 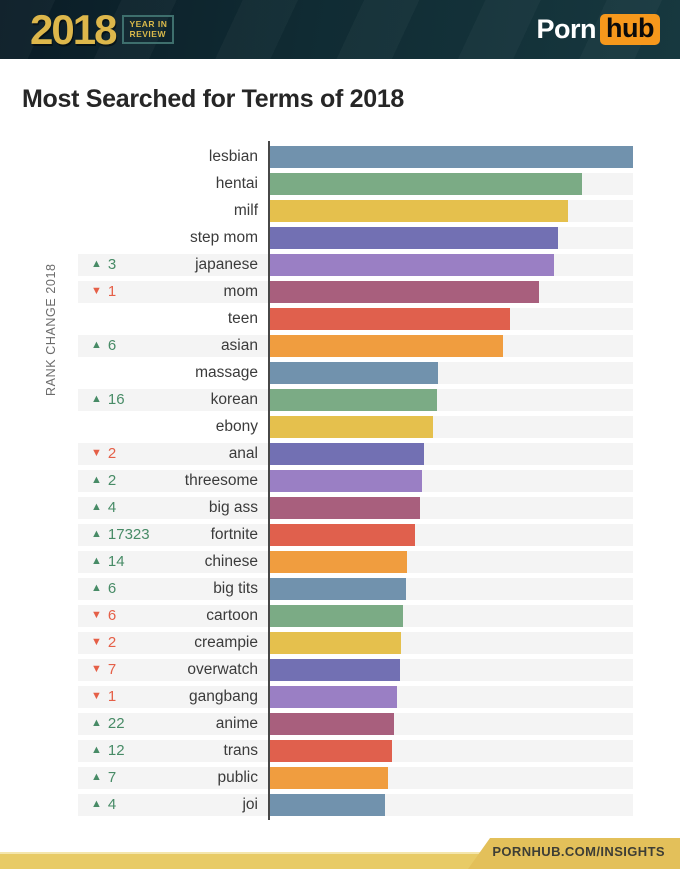 I want to click on row-label-band: ▲ 12 trans, so click(x=173, y=750).